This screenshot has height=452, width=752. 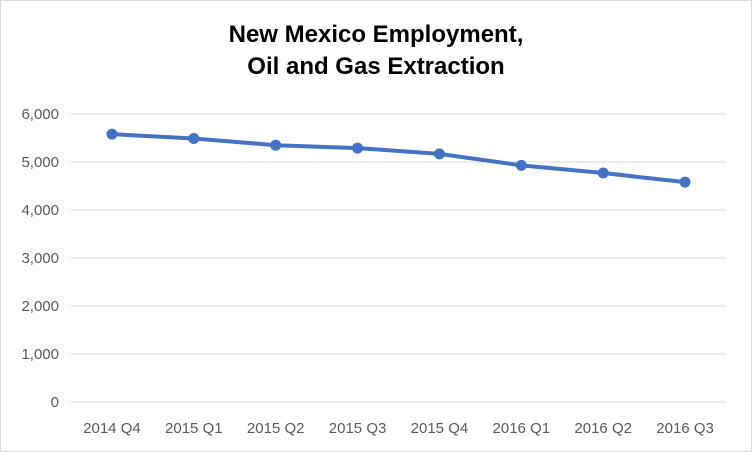 I want to click on y-tick-label: 6,000, so click(x=40, y=114).